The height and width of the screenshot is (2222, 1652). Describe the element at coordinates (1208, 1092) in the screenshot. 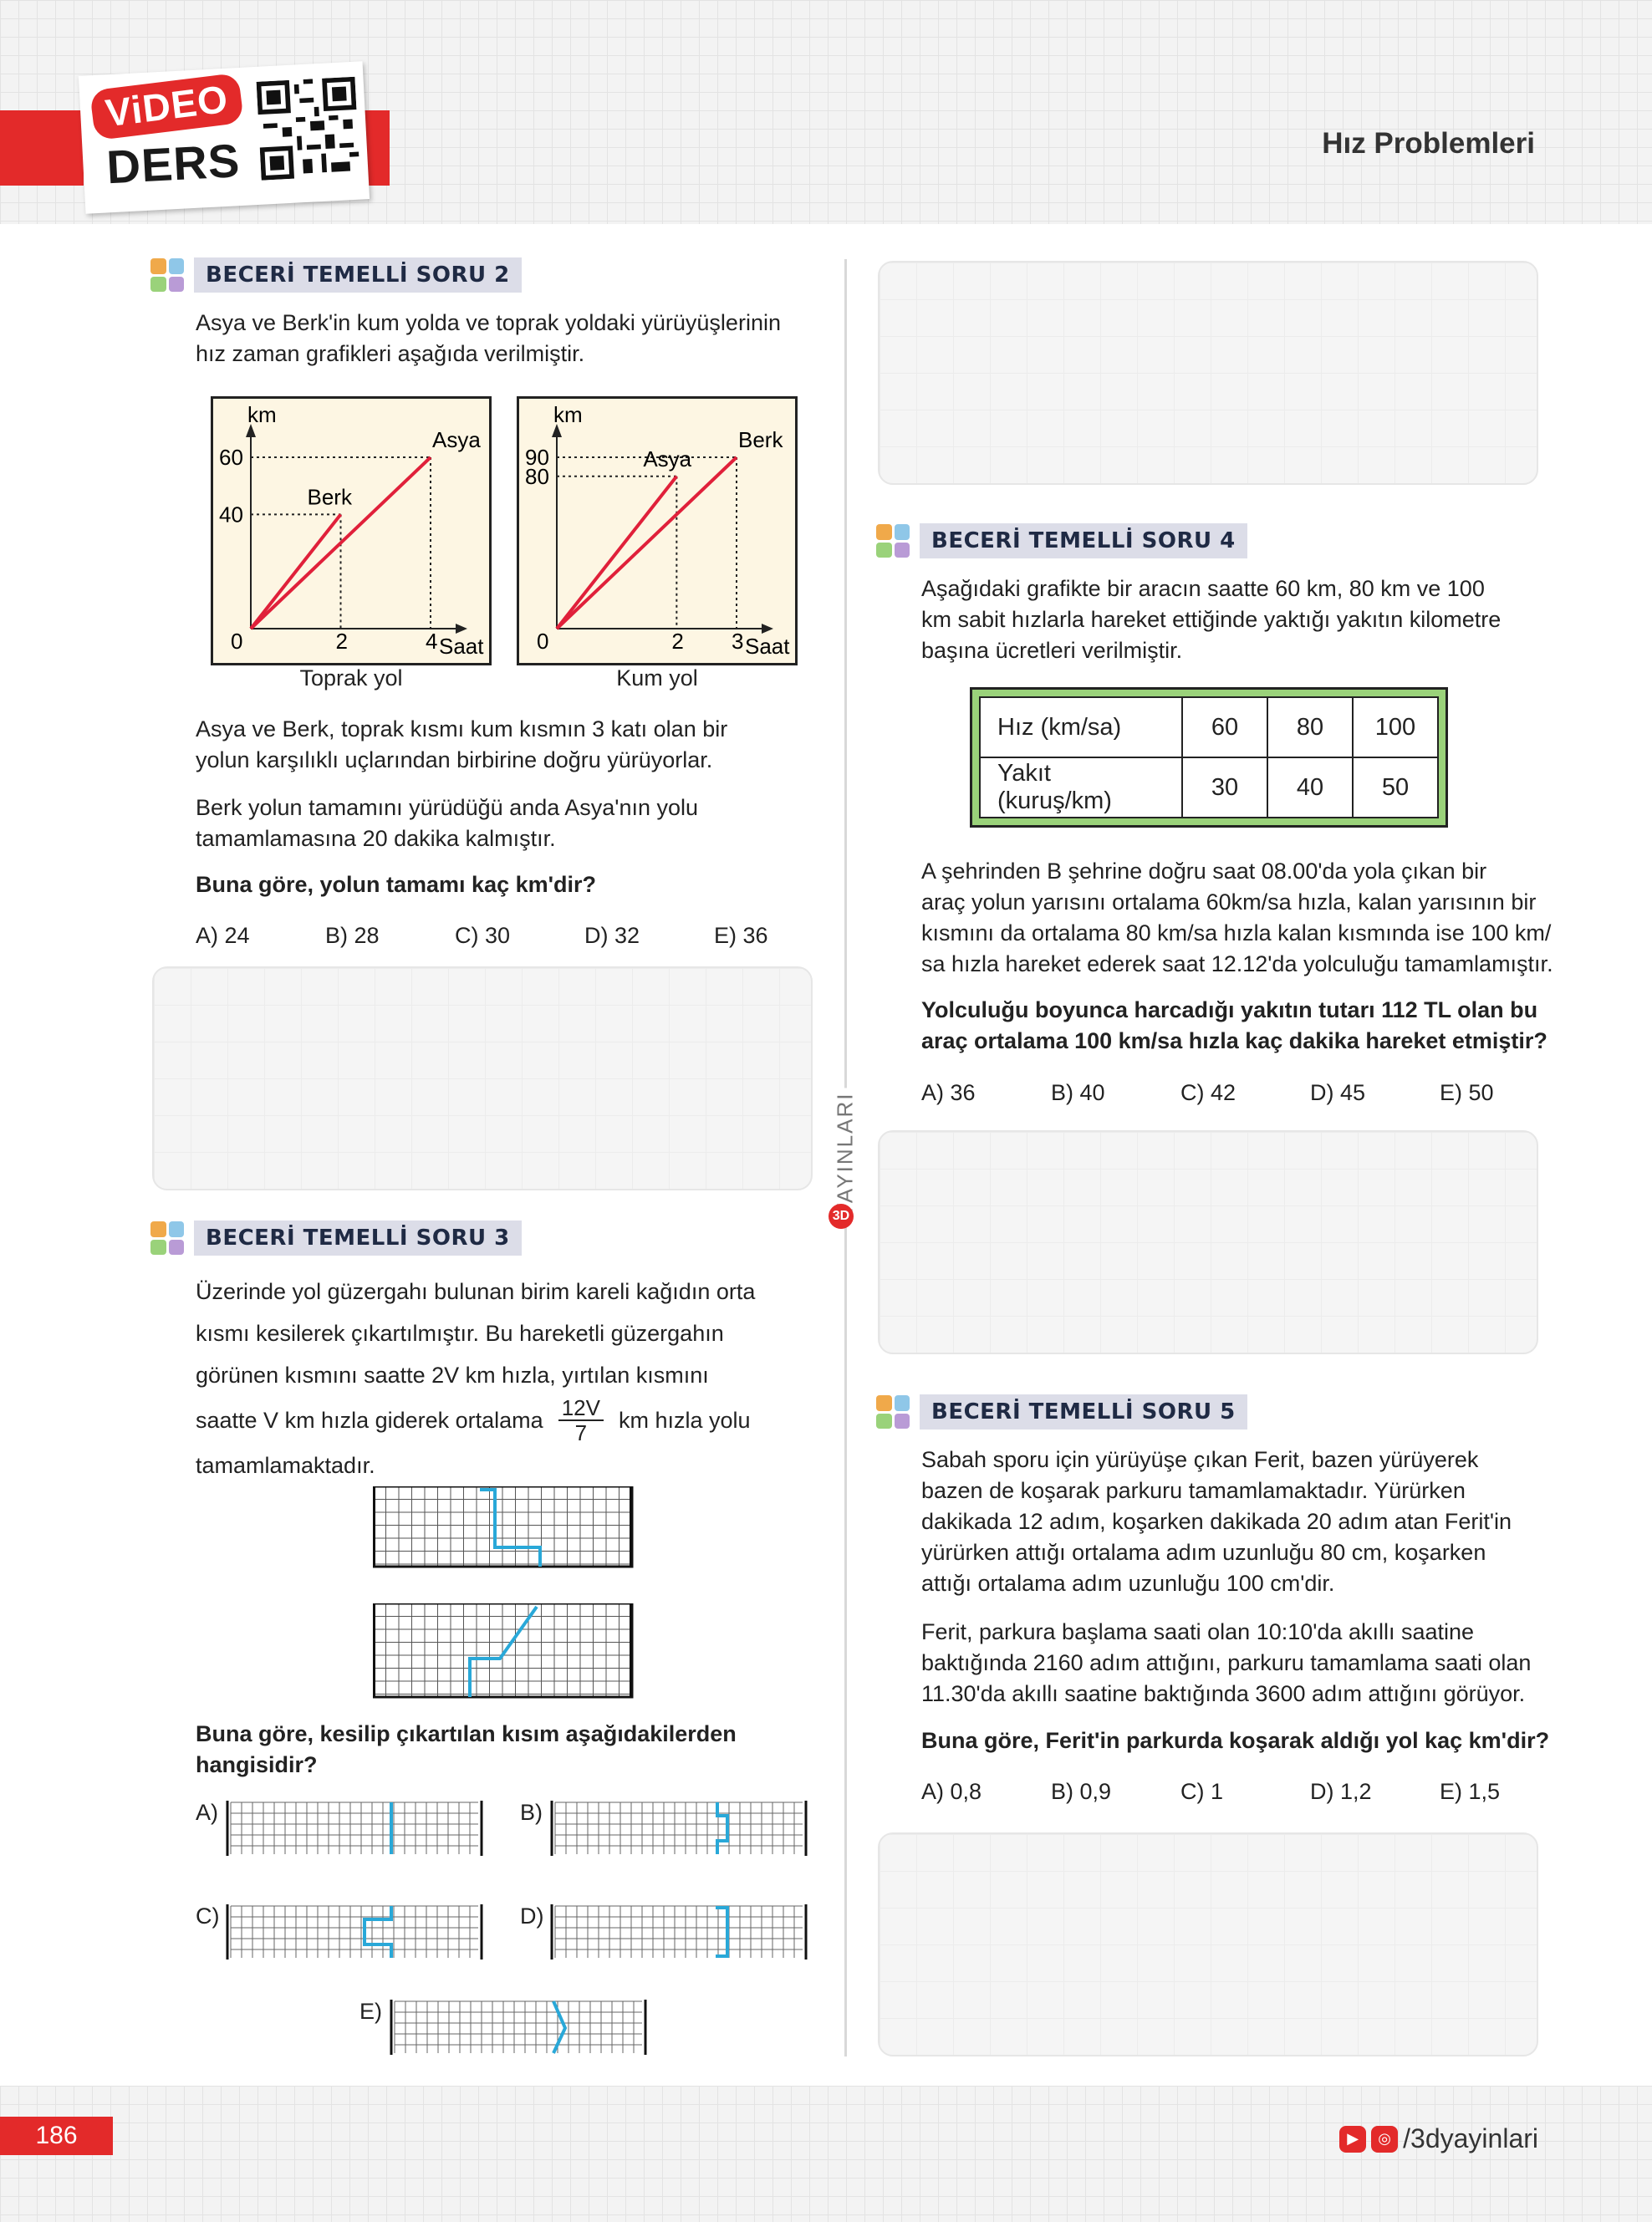

I see `q4-option-c: C) 42` at that location.